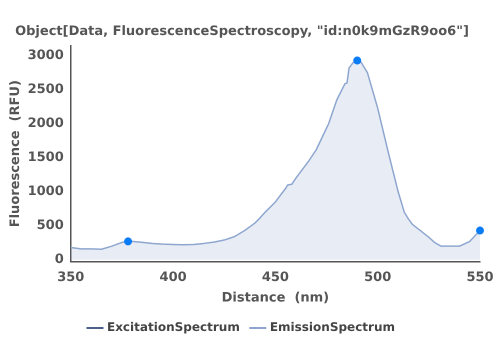 The width and height of the screenshot is (500, 348). I want to click on chart-title: Object[Data, FluorescenceSpectroscopy, "id:n0k9mGzR9oo6"], so click(242, 32).